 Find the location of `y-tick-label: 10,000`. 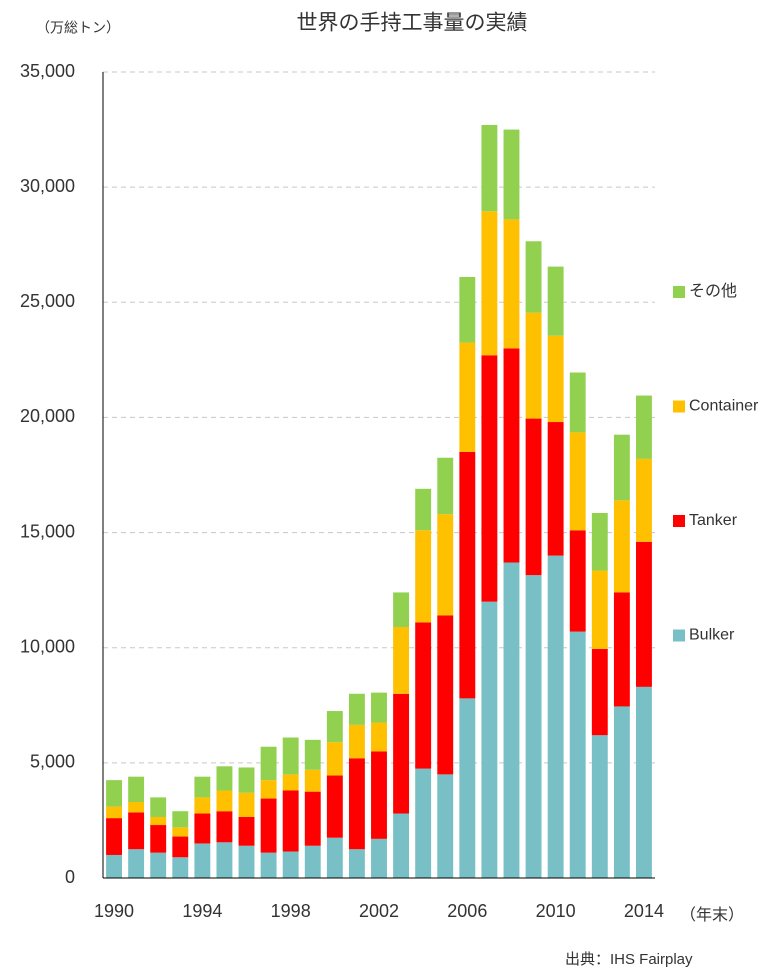

y-tick-label: 10,000 is located at coordinates (47, 646).